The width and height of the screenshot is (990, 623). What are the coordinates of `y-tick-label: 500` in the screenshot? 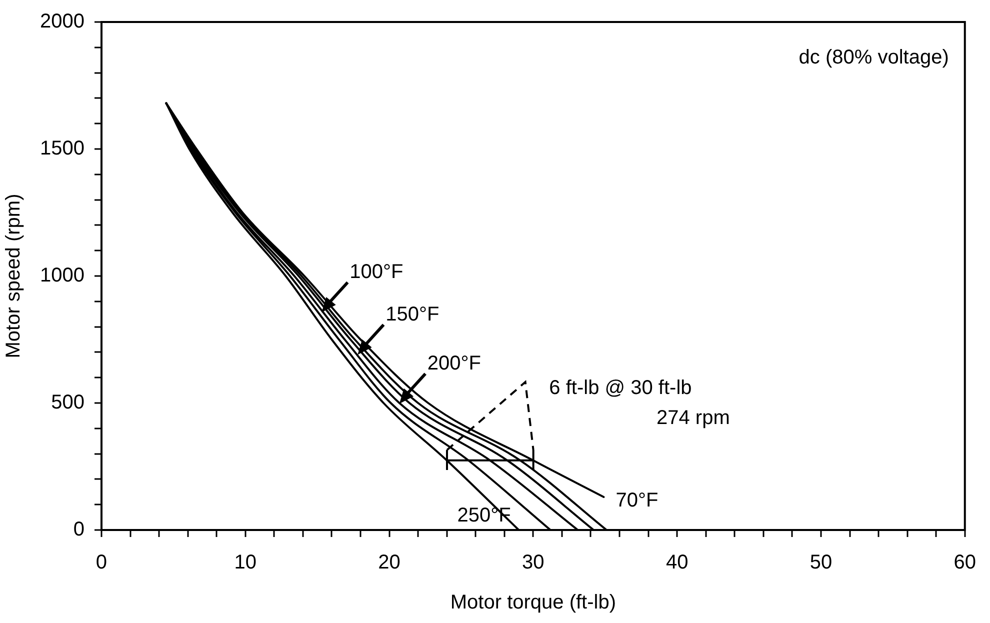 It's located at (67, 403).